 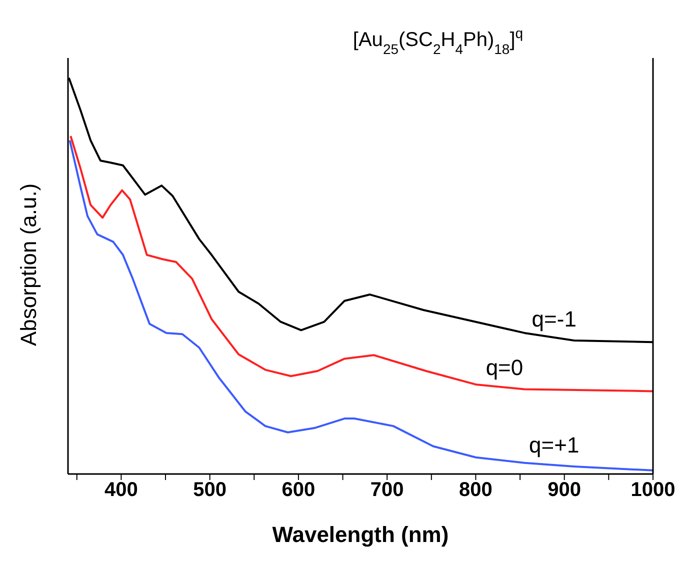 What do you see at coordinates (438, 41) in the screenshot?
I see `chart-title: [Au$_{25}$(SC$_{2}$H$_{4}$Ph)$_{18}$]$^{q}$` at bounding box center [438, 41].